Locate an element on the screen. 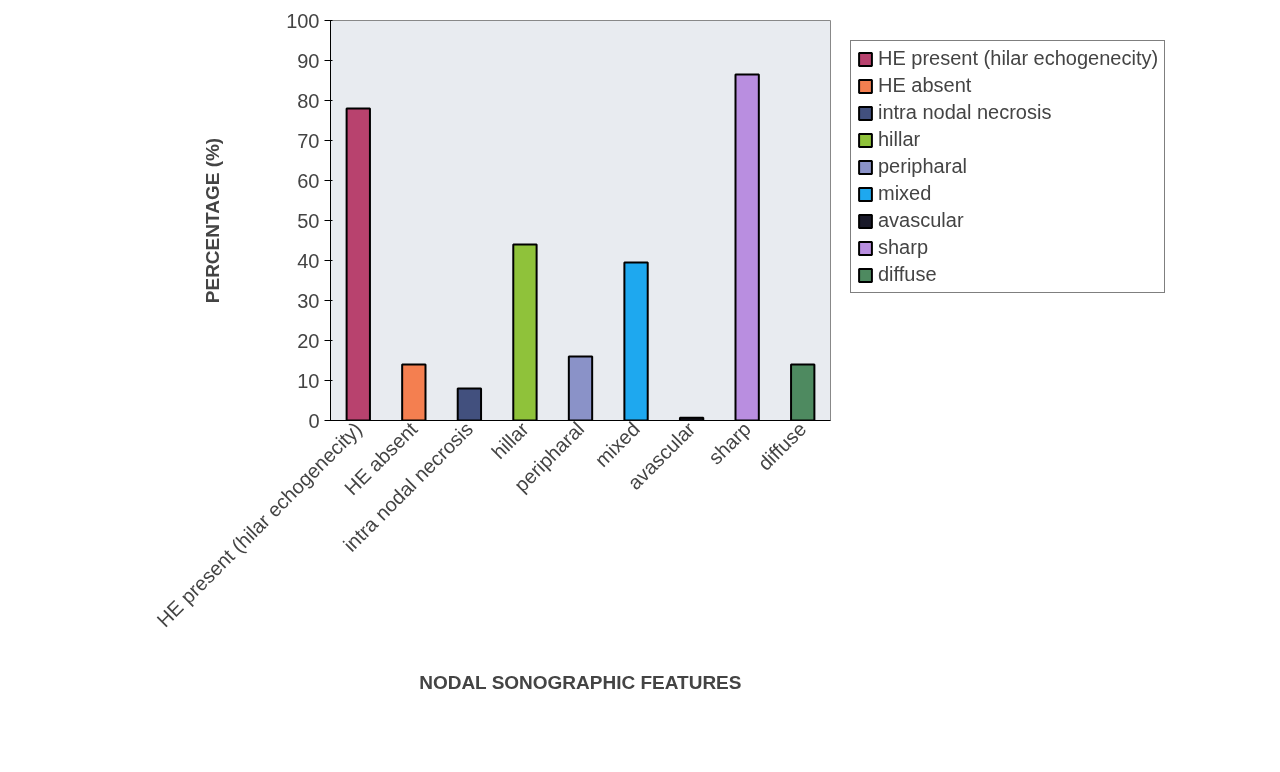  x-axis-title: NODAL SONOGRAPHIC FEATURES is located at coordinates (580, 683).